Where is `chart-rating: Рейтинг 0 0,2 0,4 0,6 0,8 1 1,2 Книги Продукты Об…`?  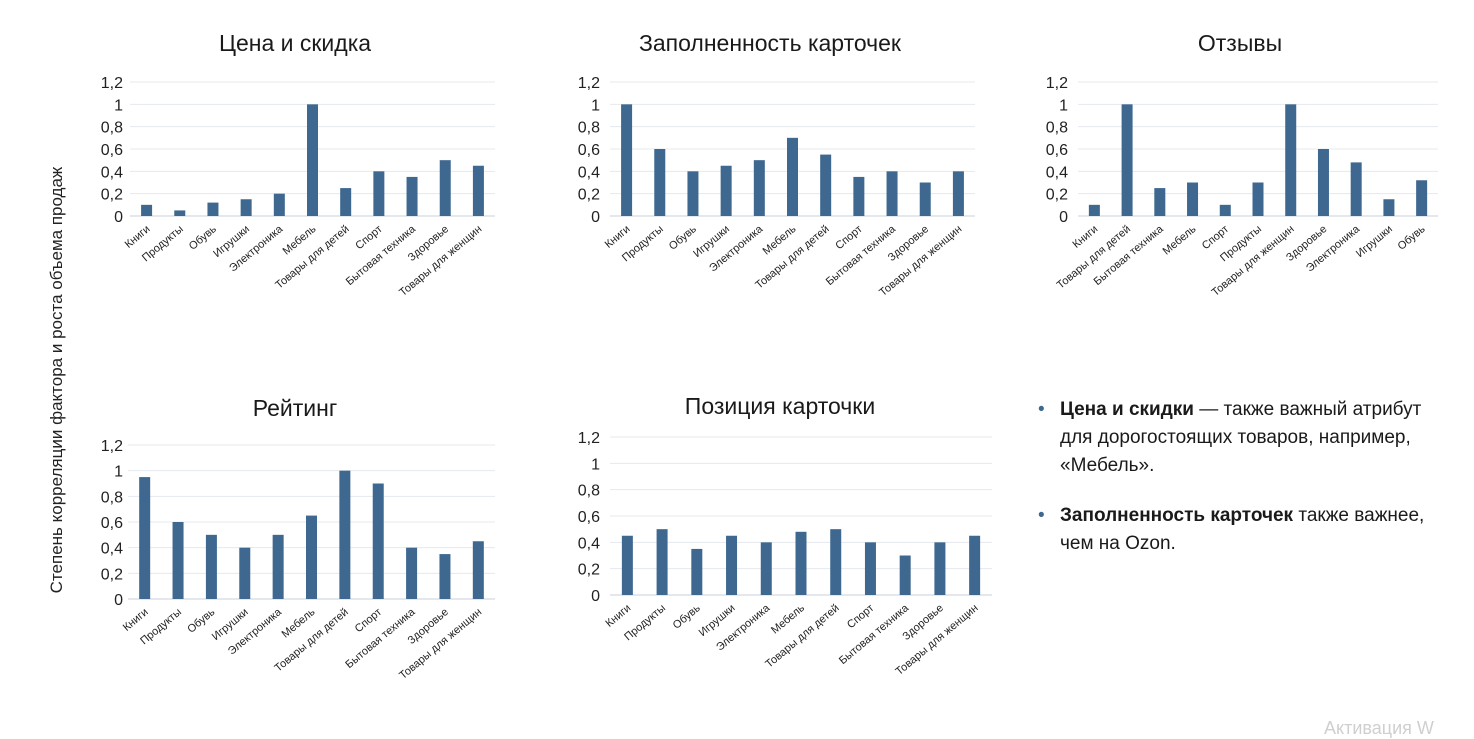 chart-rating: Рейтинг 0 0,2 0,4 0,6 0,8 1 1,2 Книги Продукты Об… is located at coordinates (295, 560).